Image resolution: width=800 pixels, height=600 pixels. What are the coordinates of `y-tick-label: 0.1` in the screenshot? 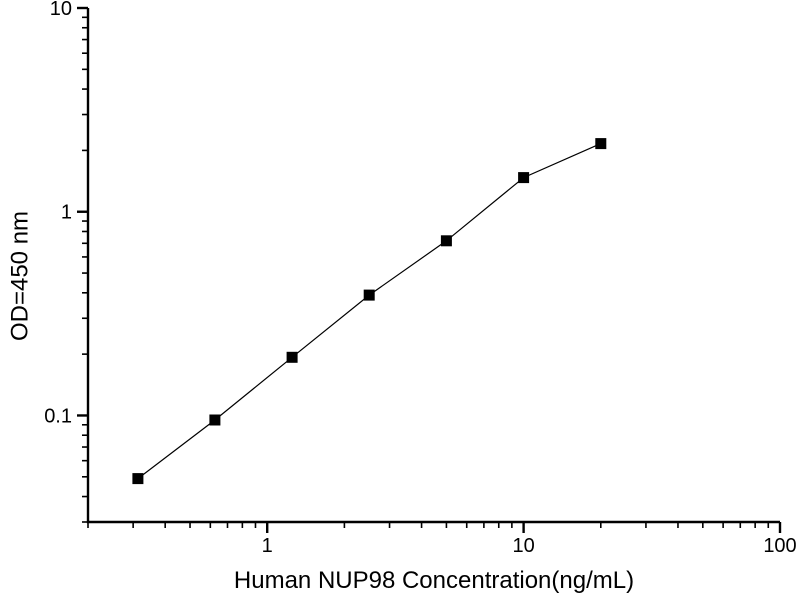 It's located at (58, 416).